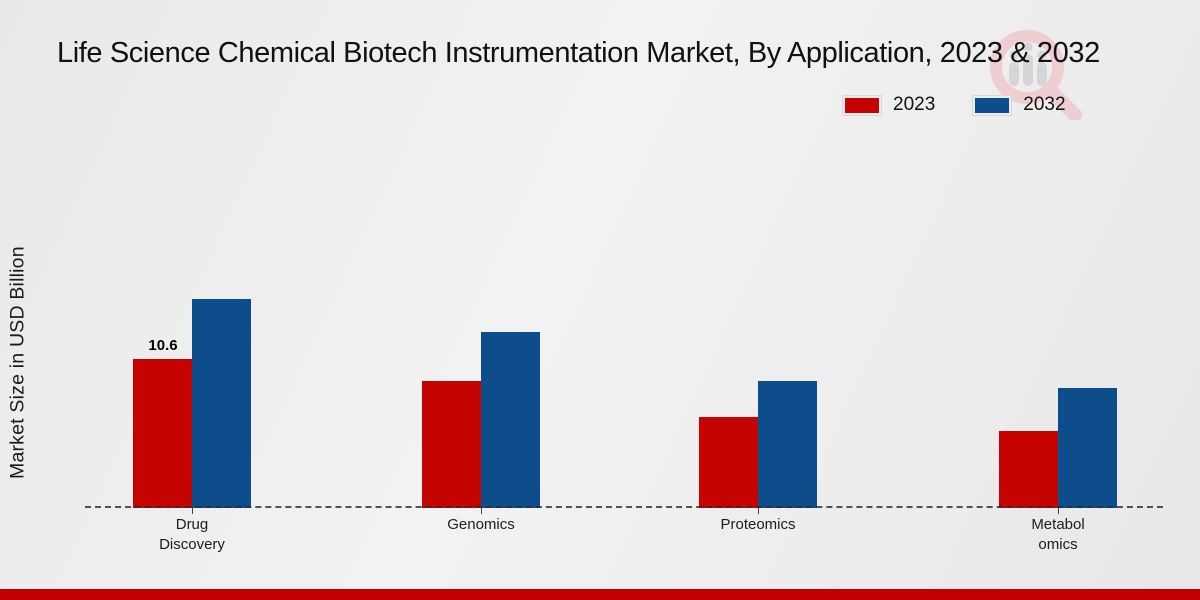  What do you see at coordinates (162, 433) in the screenshot?
I see `bar-2023-cat0` at bounding box center [162, 433].